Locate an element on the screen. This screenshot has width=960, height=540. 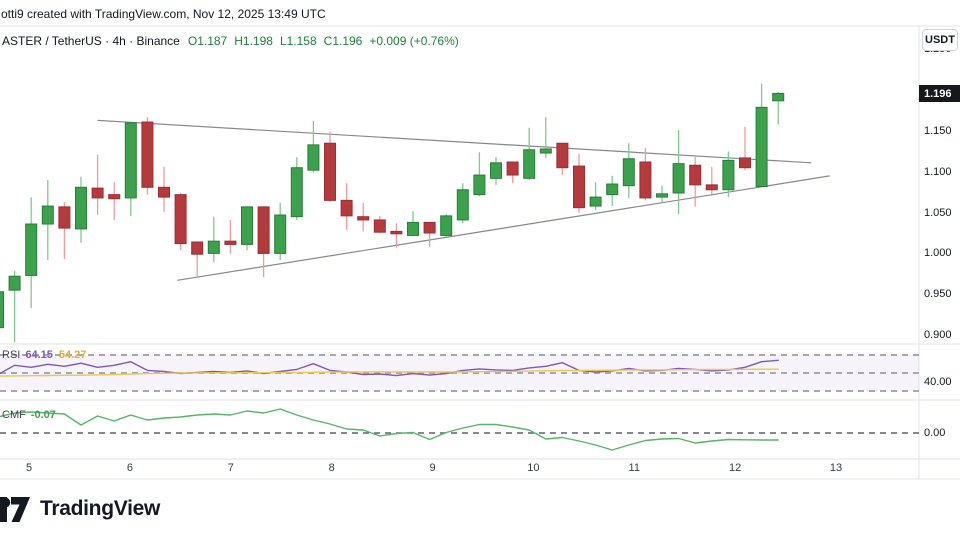
cmf-line is located at coordinates (389, 429).